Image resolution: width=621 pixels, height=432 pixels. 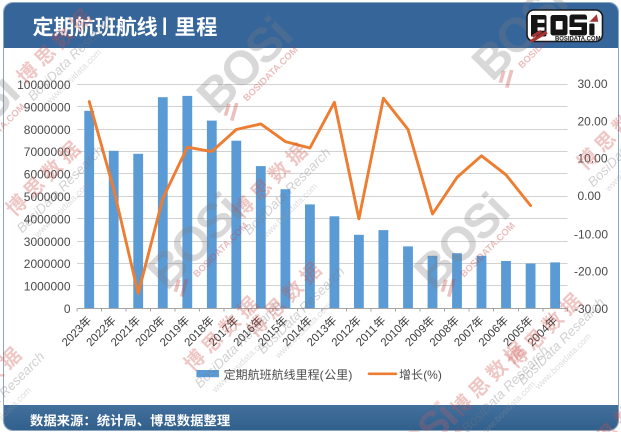 I want to click on svg-text: 9000000, so click(x=47, y=107).